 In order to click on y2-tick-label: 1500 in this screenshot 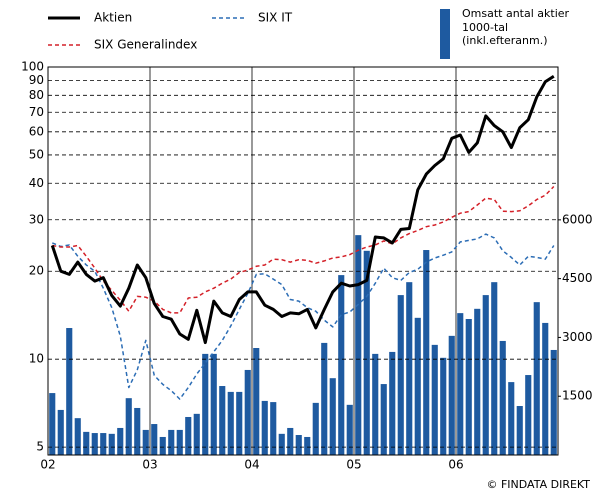, I will do `click(577, 396)`.